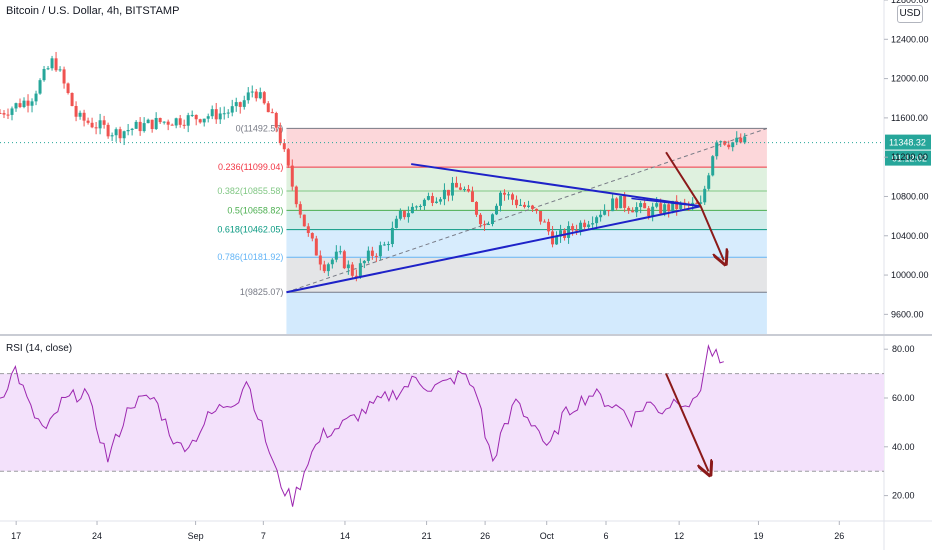 The width and height of the screenshot is (932, 555). What do you see at coordinates (427, 536) in the screenshot?
I see `time-tick-label: 21` at bounding box center [427, 536].